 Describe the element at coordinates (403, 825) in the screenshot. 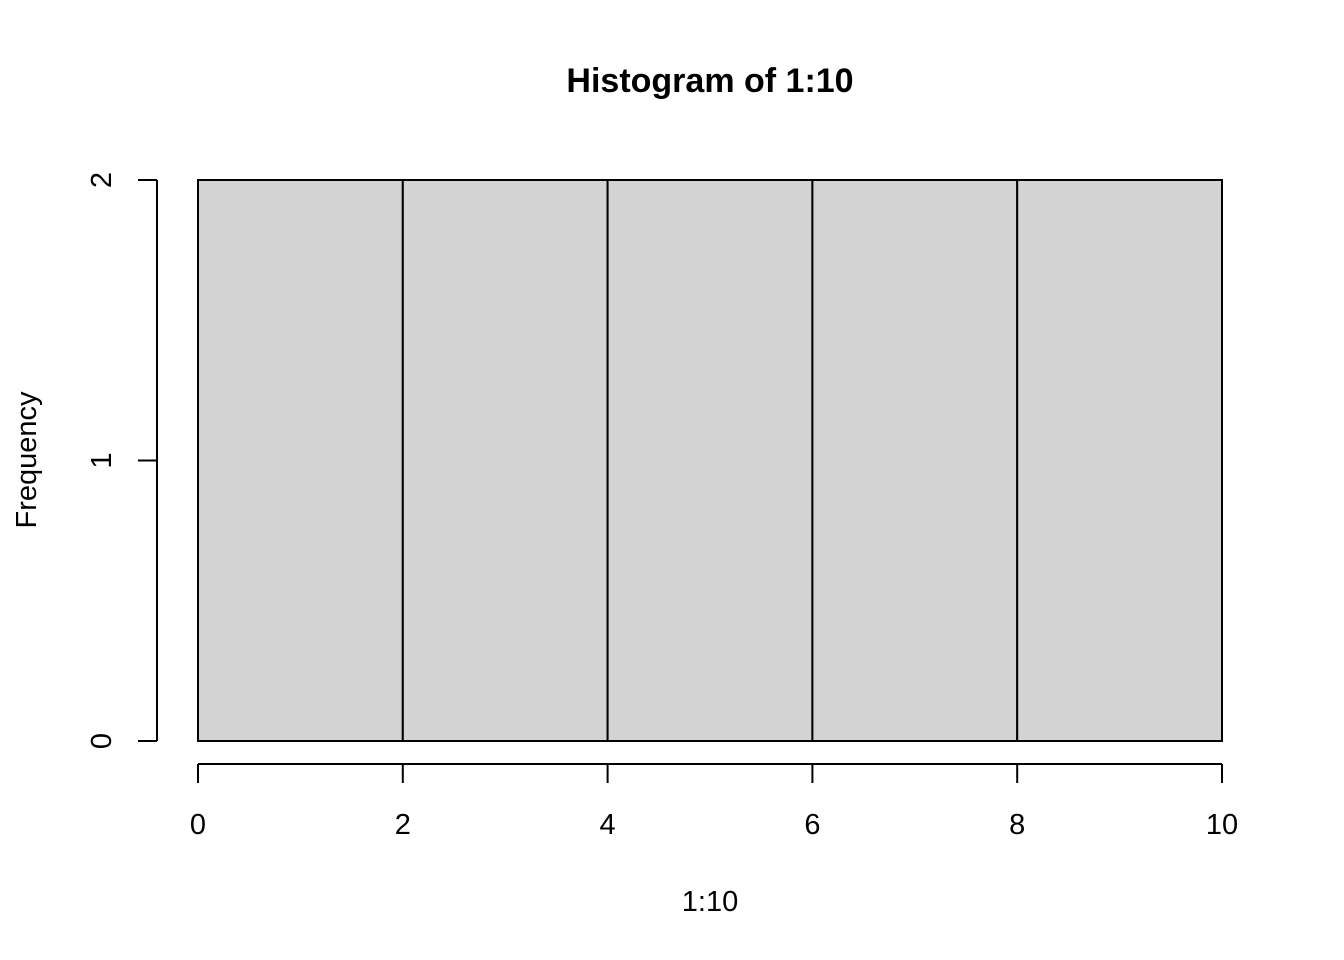

I see `x-tick-label: 2` at that location.